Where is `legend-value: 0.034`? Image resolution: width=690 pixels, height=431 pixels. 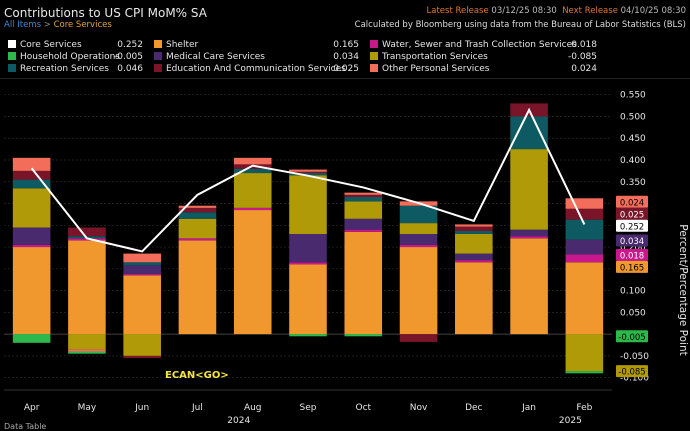 legend-value: 0.034 is located at coordinates (346, 57).